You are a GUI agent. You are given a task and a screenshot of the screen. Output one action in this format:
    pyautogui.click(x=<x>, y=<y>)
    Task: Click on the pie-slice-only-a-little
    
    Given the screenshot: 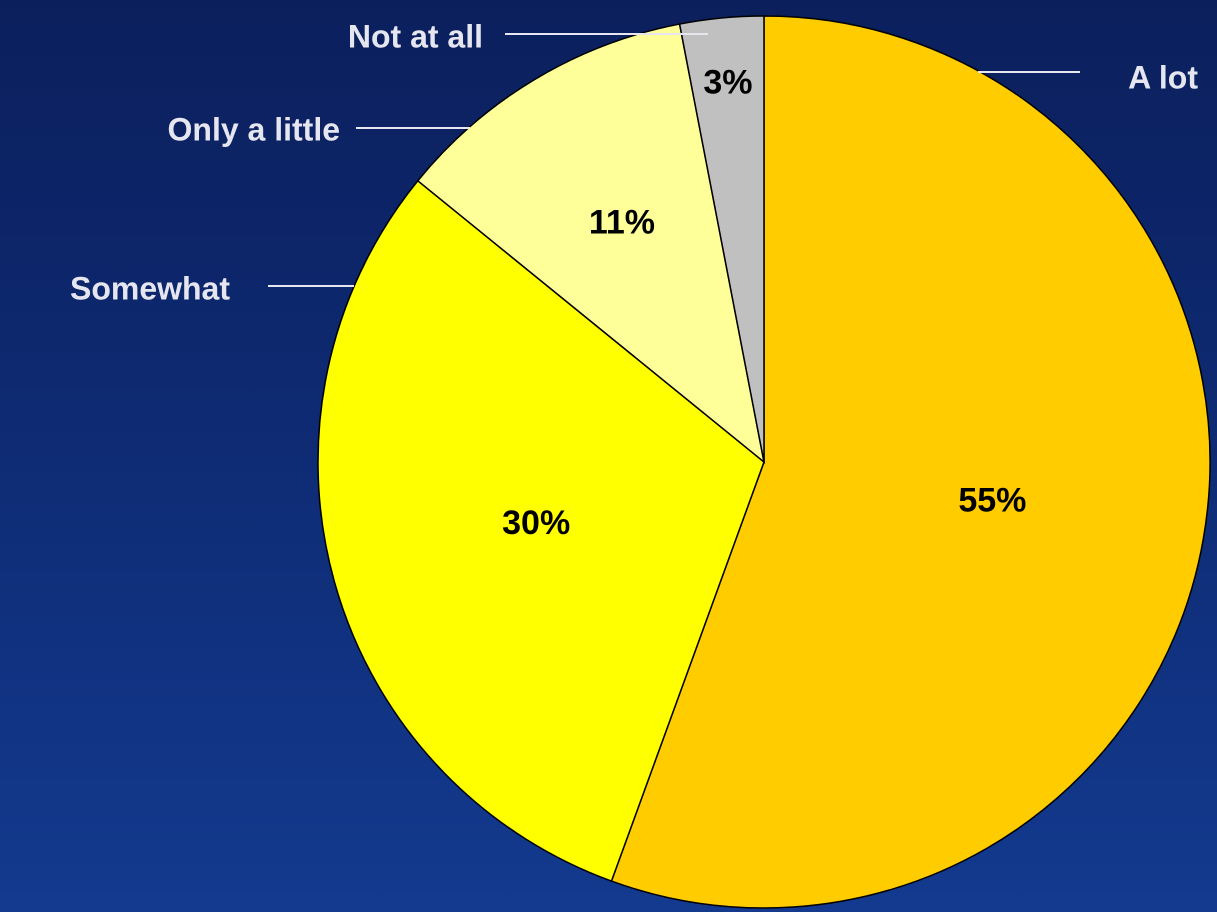 What is the action you would take?
    pyautogui.click(x=591, y=243)
    